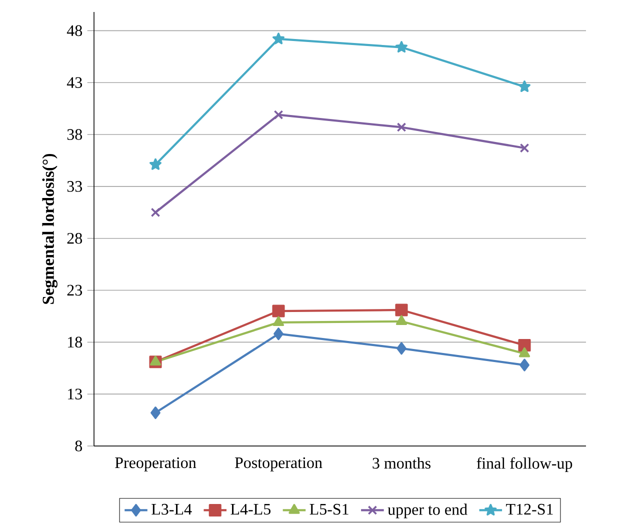 Image resolution: width=624 pixels, height=532 pixels. What do you see at coordinates (75, 342) in the screenshot?
I see `y-tick-label: 18` at bounding box center [75, 342].